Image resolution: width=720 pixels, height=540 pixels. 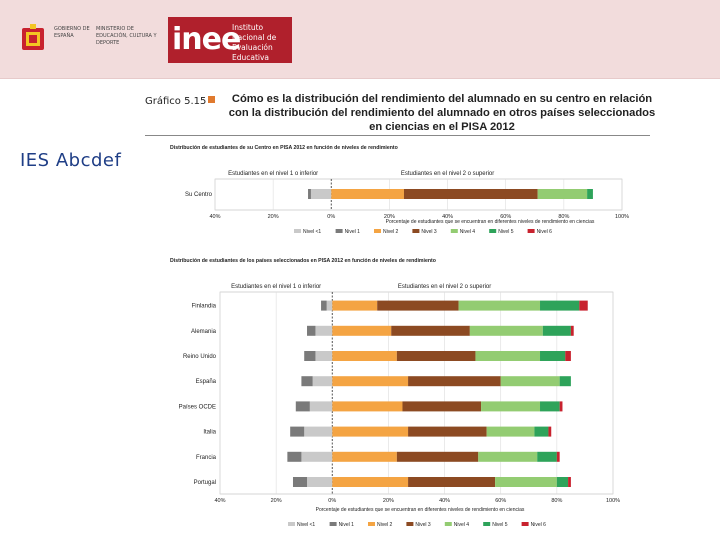 What do you see at coordinates (613, 501) in the screenshot?
I see `chart2-tick-label: 100%` at bounding box center [613, 501].